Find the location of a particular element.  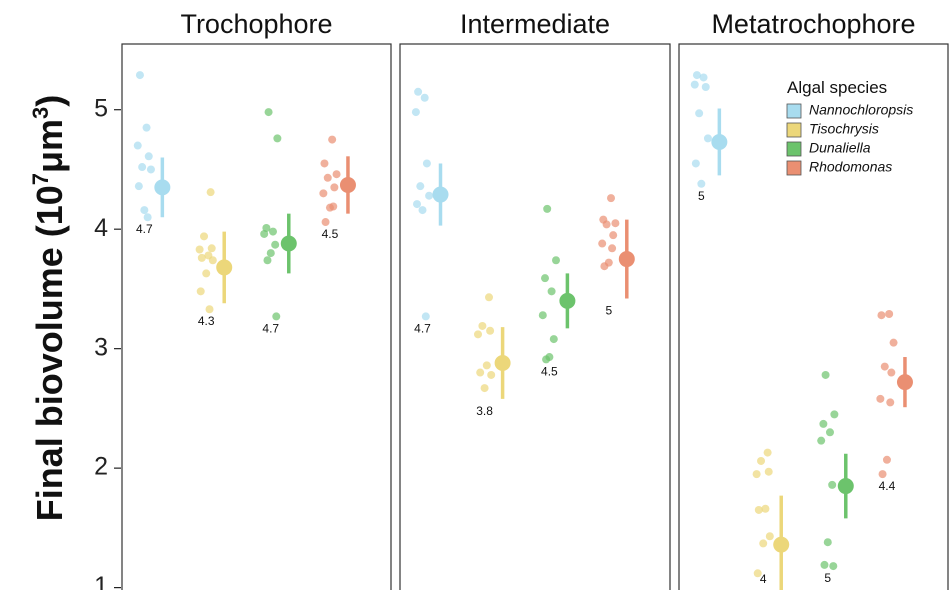

data-label: 4.3 is located at coordinates (206, 321).